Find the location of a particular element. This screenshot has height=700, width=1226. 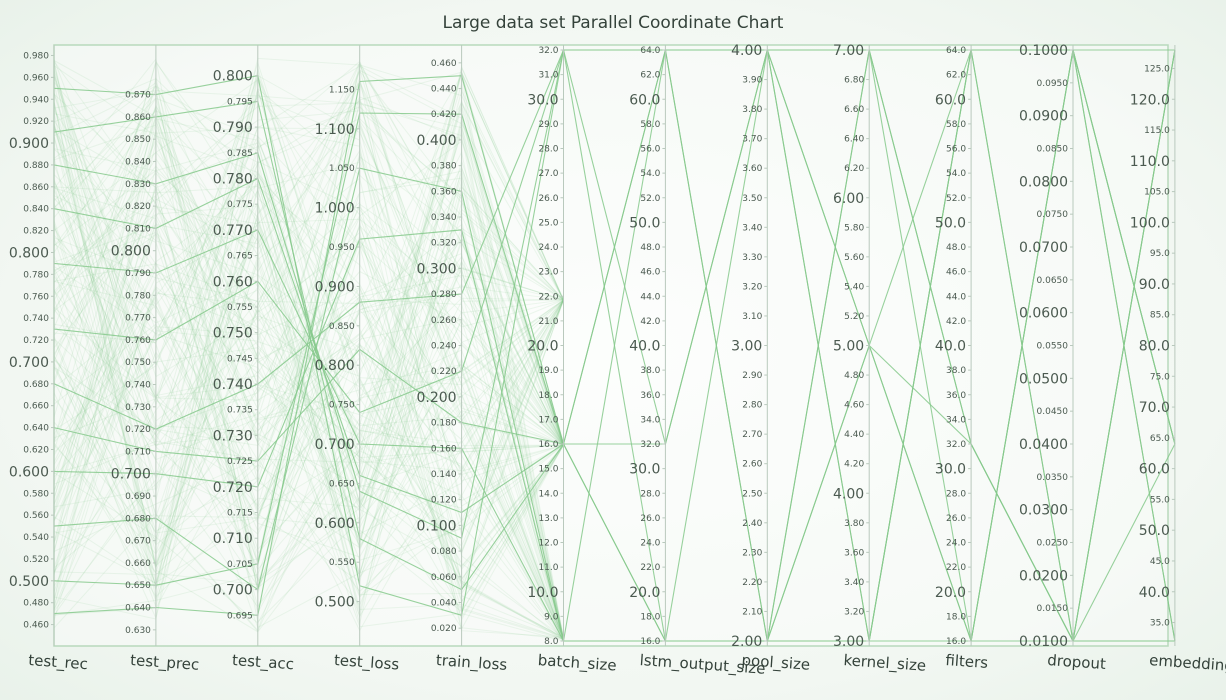

minor-tick-label: 0.640 is located at coordinates (138, 609).